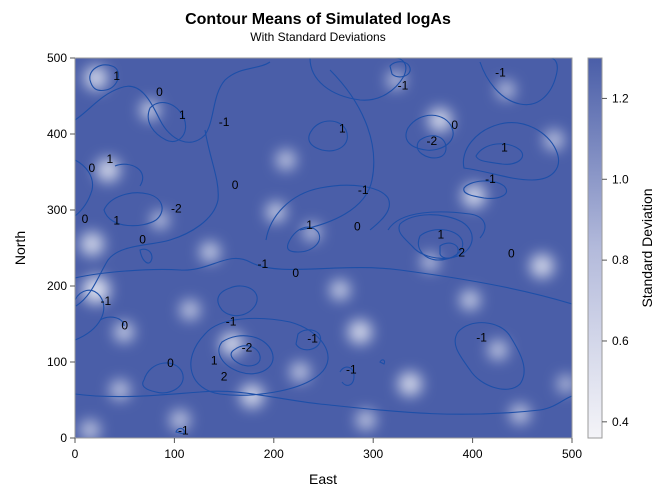 Image resolution: width=666 pixels, height=500 pixels. Describe the element at coordinates (373, 454) in the screenshot. I see `x-tick-label: 300` at that location.